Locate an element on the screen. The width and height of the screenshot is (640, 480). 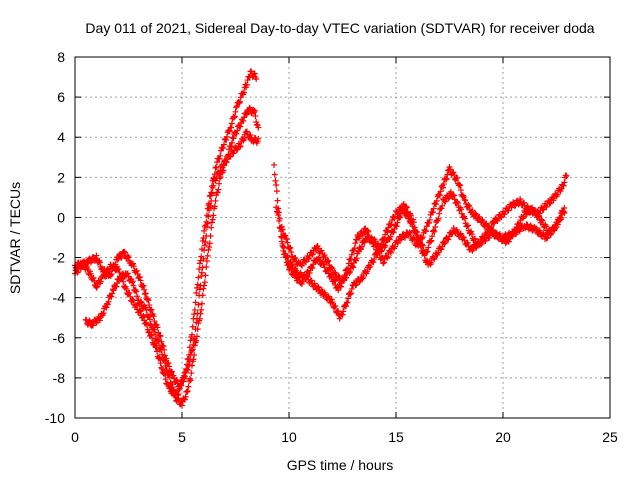
y-tick-label: -10 is located at coordinates (55, 418).